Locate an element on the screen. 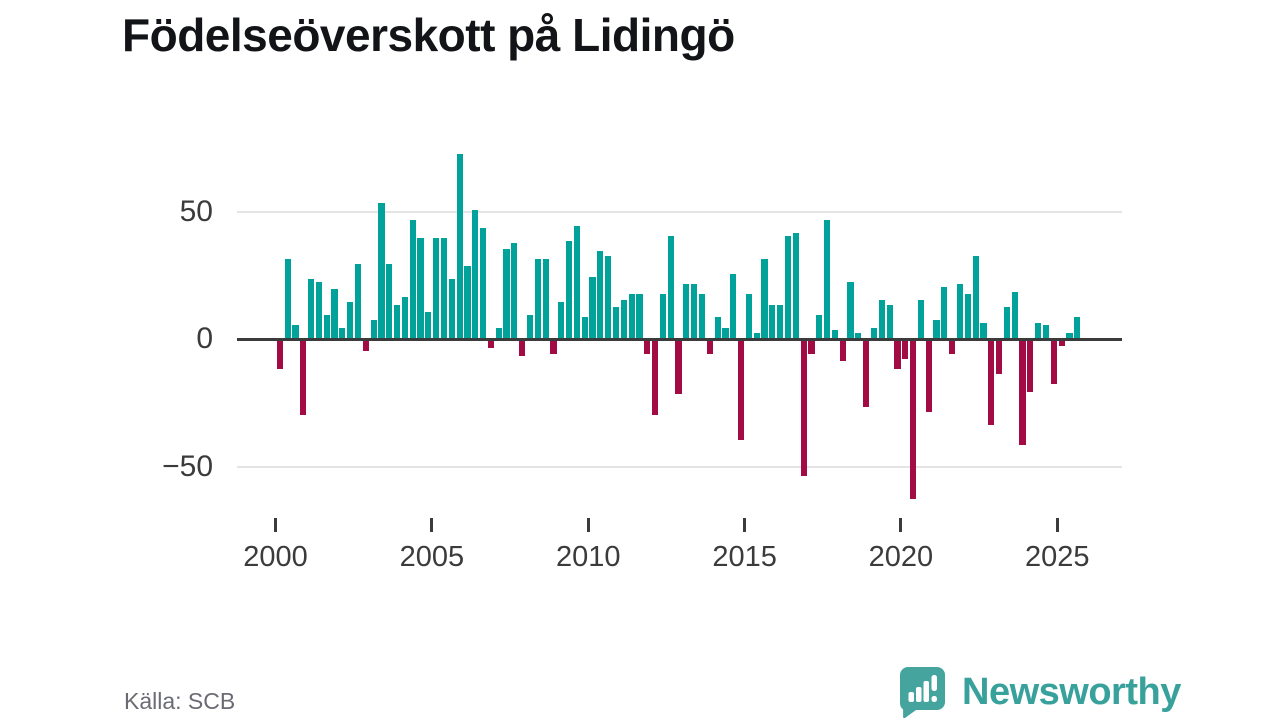 This screenshot has width=1280, height=720. logo-bar-small is located at coordinates (911, 697).